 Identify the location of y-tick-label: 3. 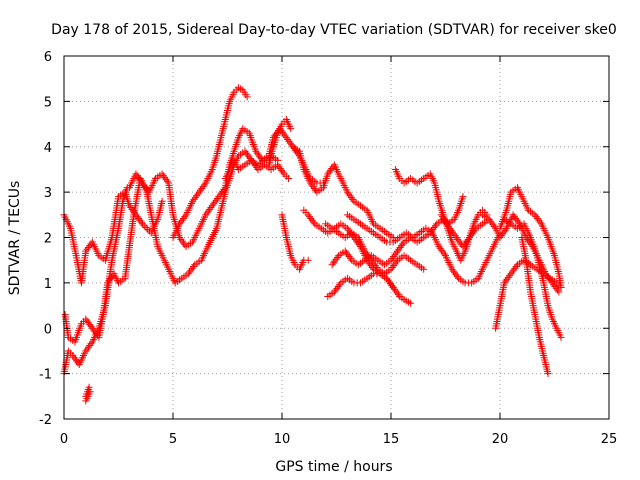
(48, 193).